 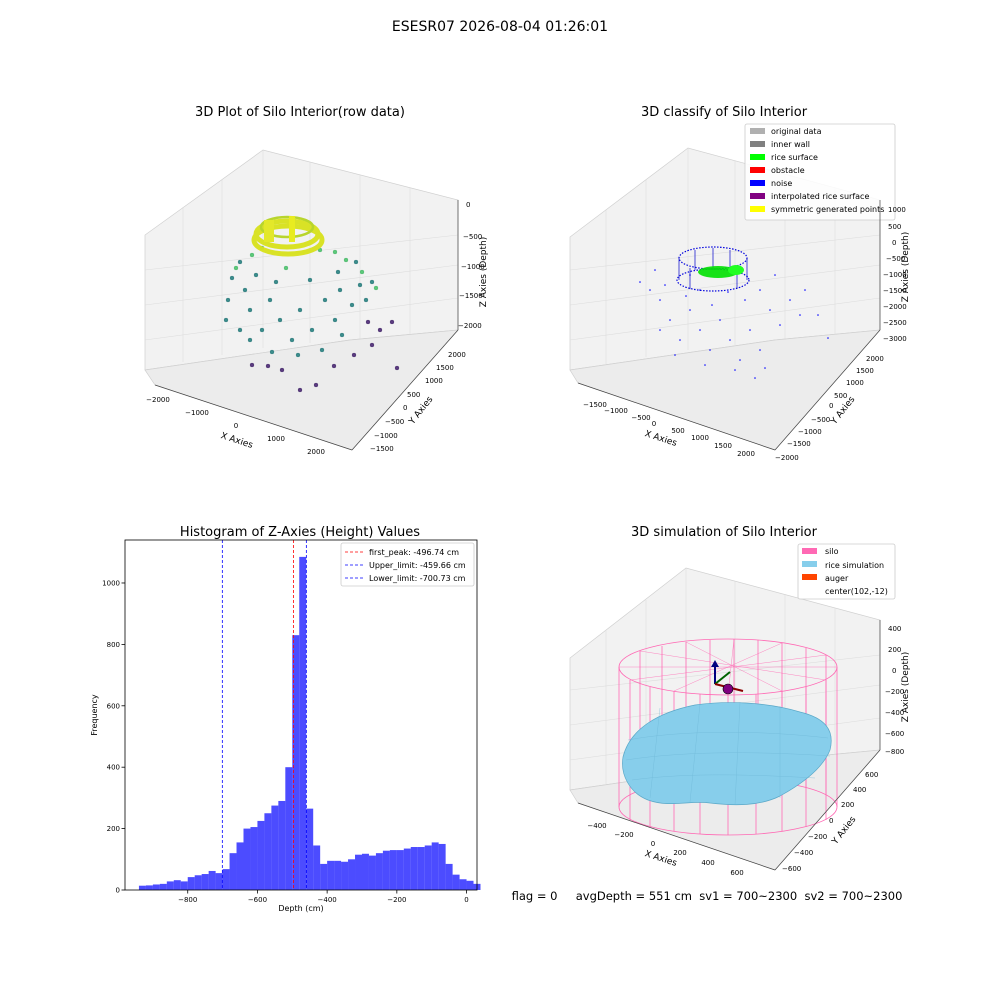 What do you see at coordinates (472, 237) in the screenshot?
I see `panel-raw-ztick: −500` at bounding box center [472, 237].